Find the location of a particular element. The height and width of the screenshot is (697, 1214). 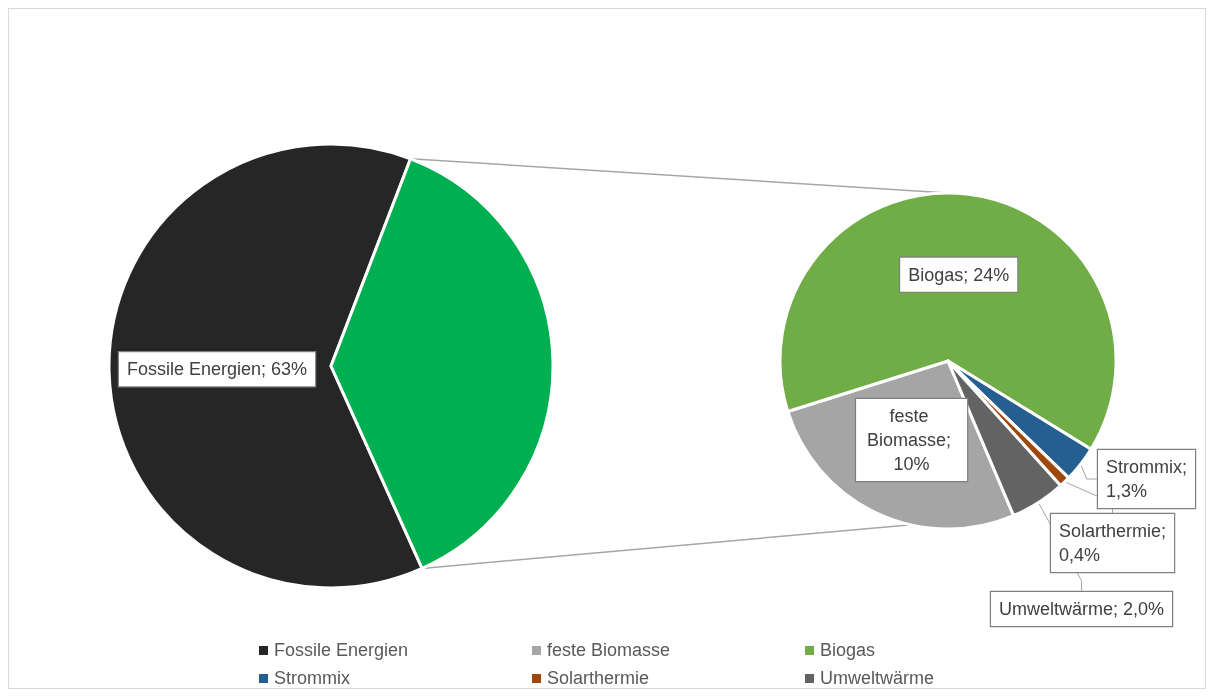

data-label: Biogas; 24% is located at coordinates (959, 274).